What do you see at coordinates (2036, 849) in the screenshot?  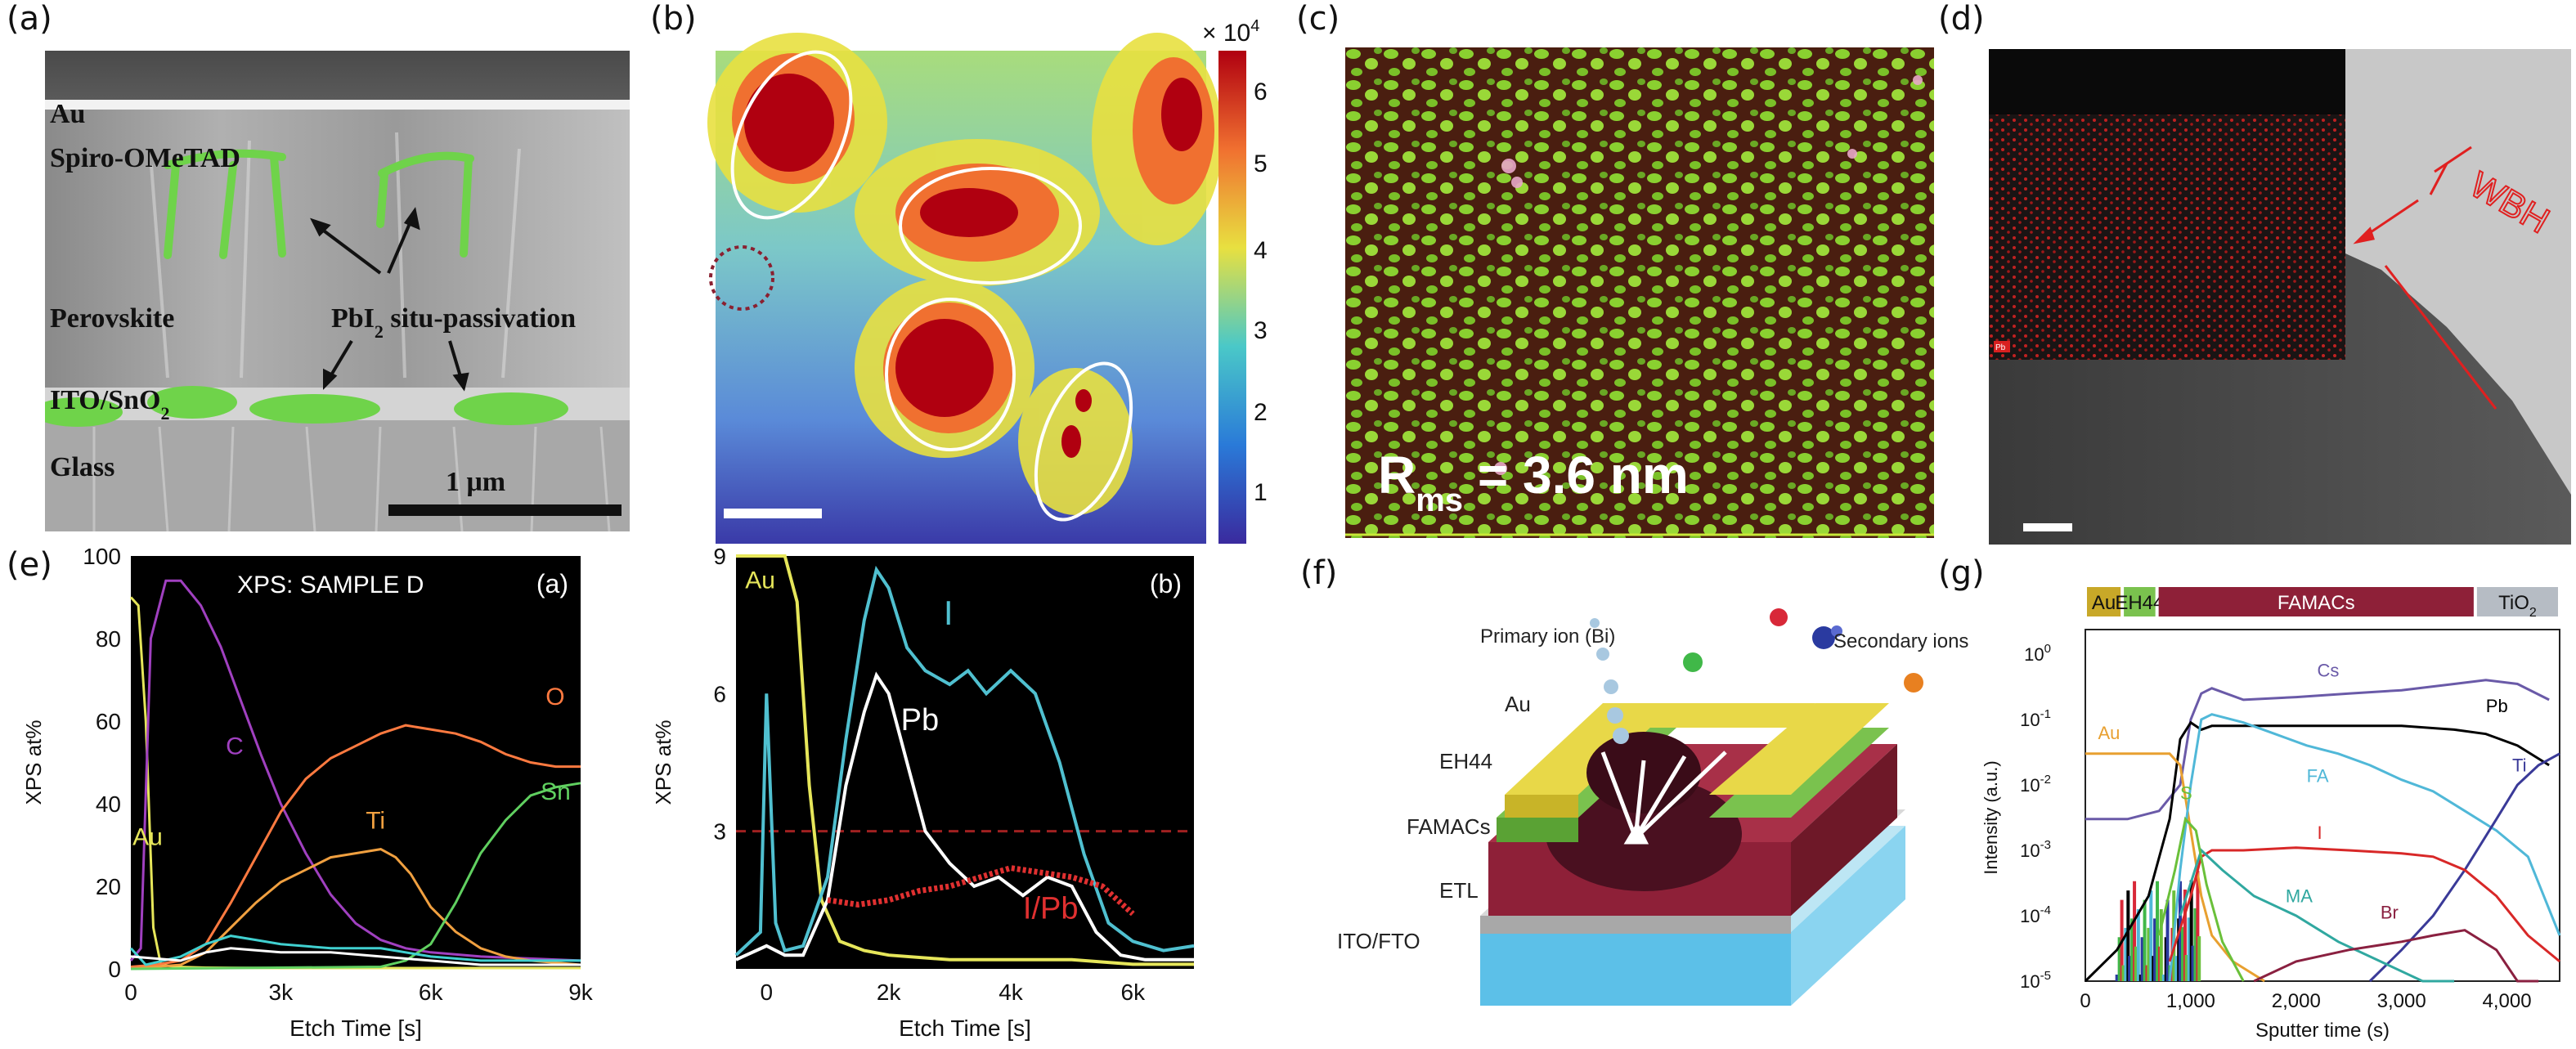 I see `y-tick-label: 10⁻³` at bounding box center [2036, 849].